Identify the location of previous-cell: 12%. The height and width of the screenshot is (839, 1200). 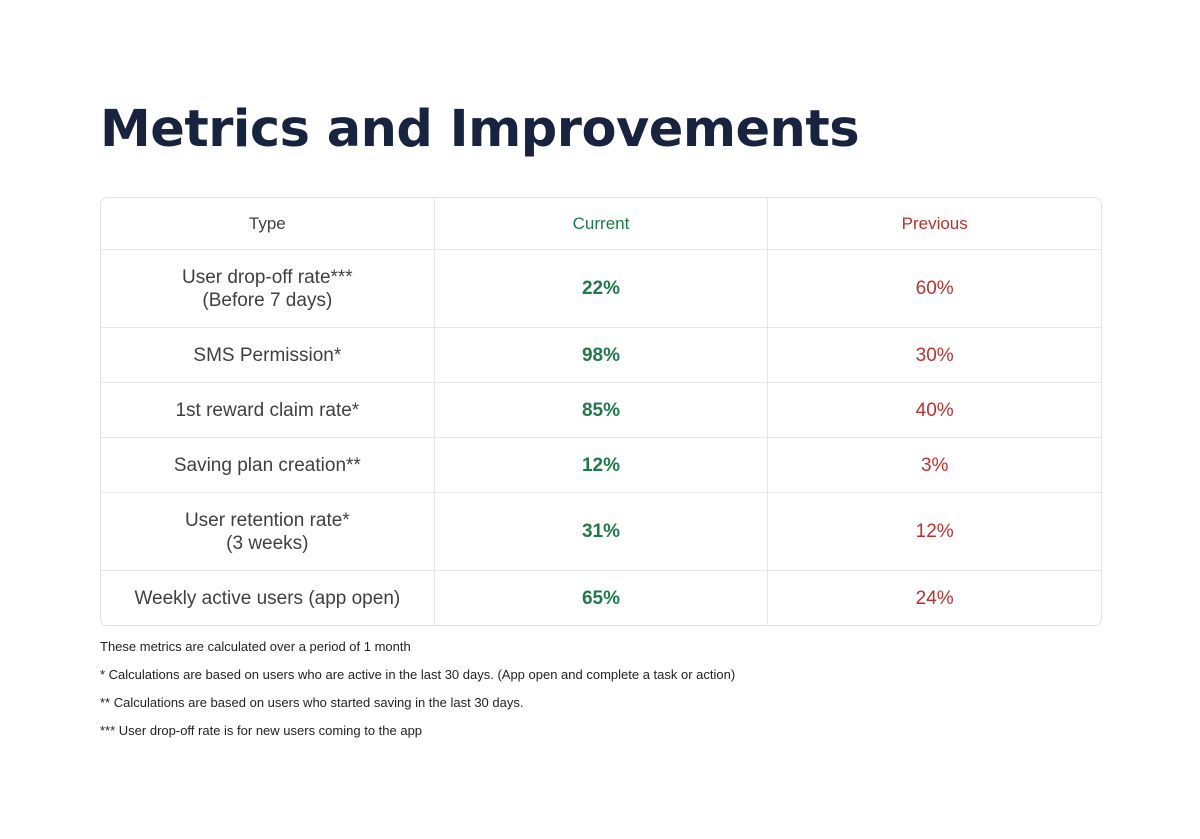
(934, 531).